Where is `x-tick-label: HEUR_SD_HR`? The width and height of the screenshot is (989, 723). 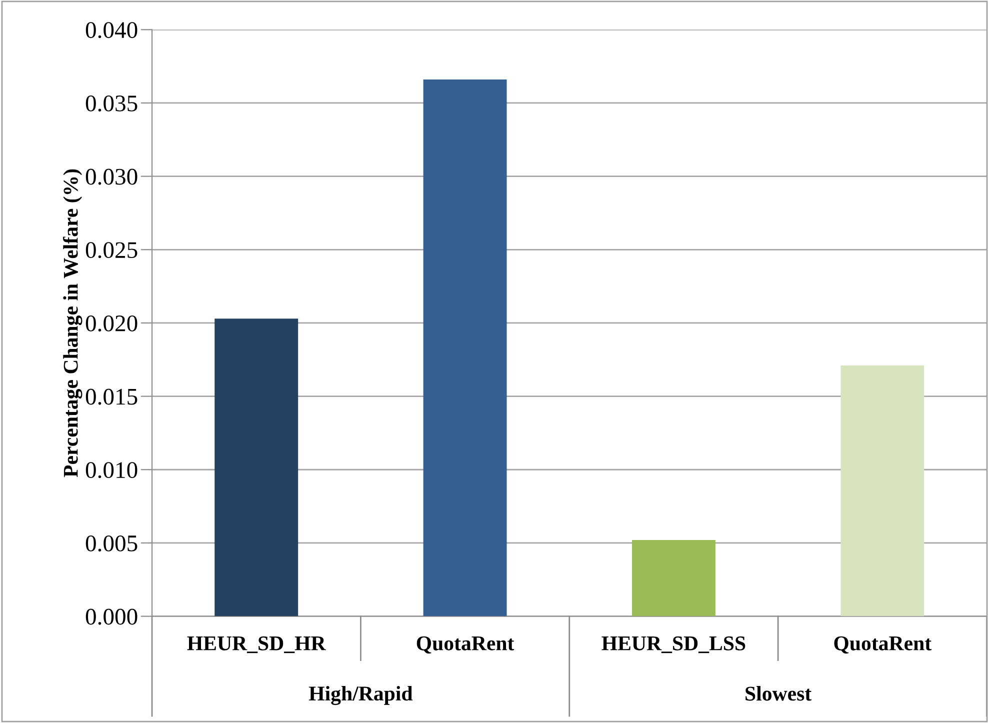
x-tick-label: HEUR_SD_HR is located at coordinates (256, 645).